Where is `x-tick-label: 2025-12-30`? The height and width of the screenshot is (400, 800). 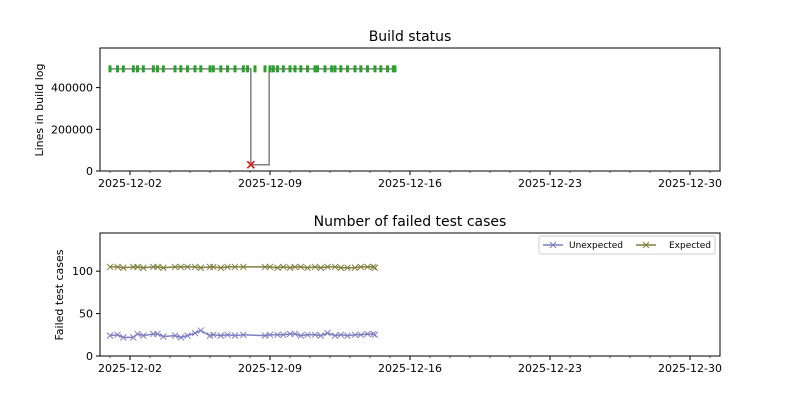
x-tick-label: 2025-12-30 is located at coordinates (690, 368).